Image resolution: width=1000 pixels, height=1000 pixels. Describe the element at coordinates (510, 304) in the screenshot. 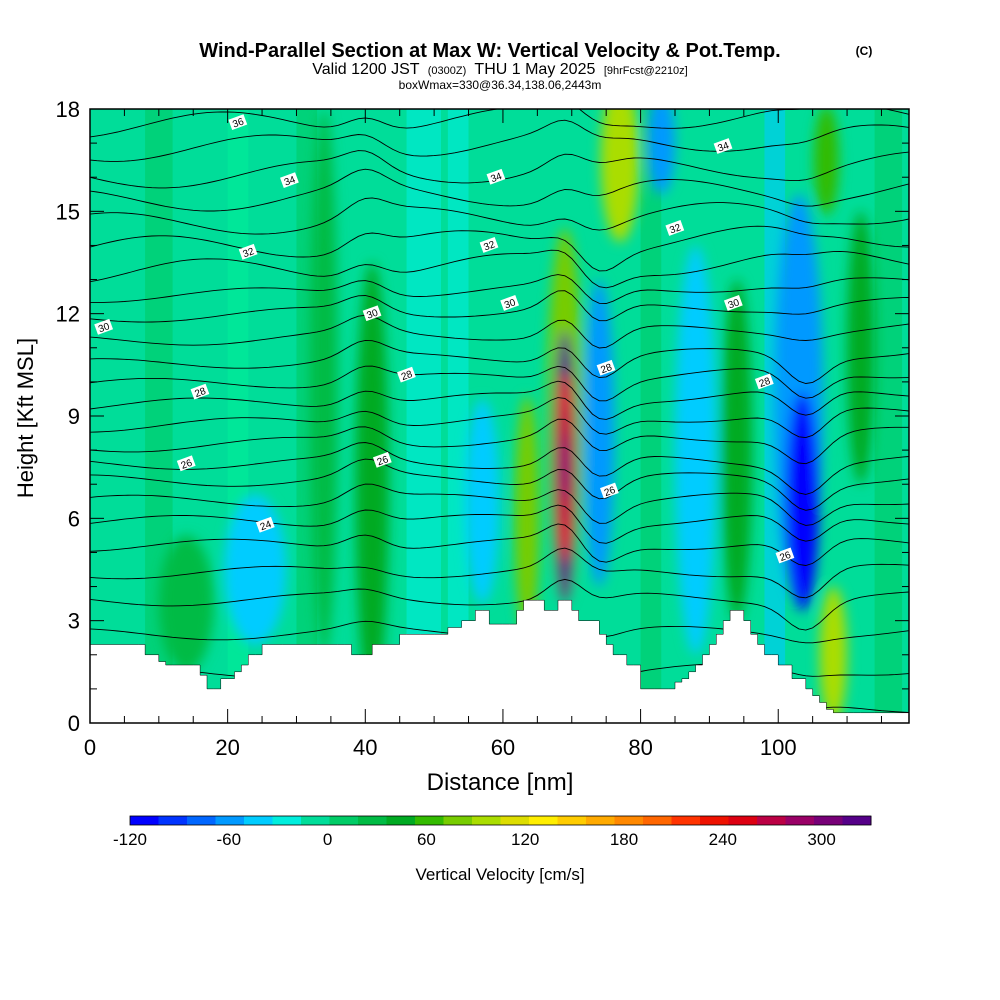

I see `contour-label-text: 30` at that location.